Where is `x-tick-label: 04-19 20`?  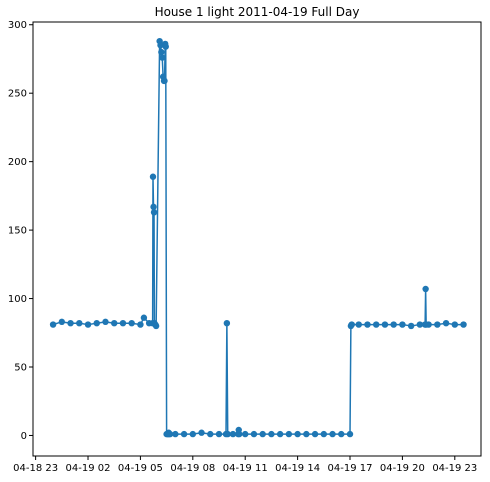 x-tick-label: 04-19 20 is located at coordinates (402, 468).